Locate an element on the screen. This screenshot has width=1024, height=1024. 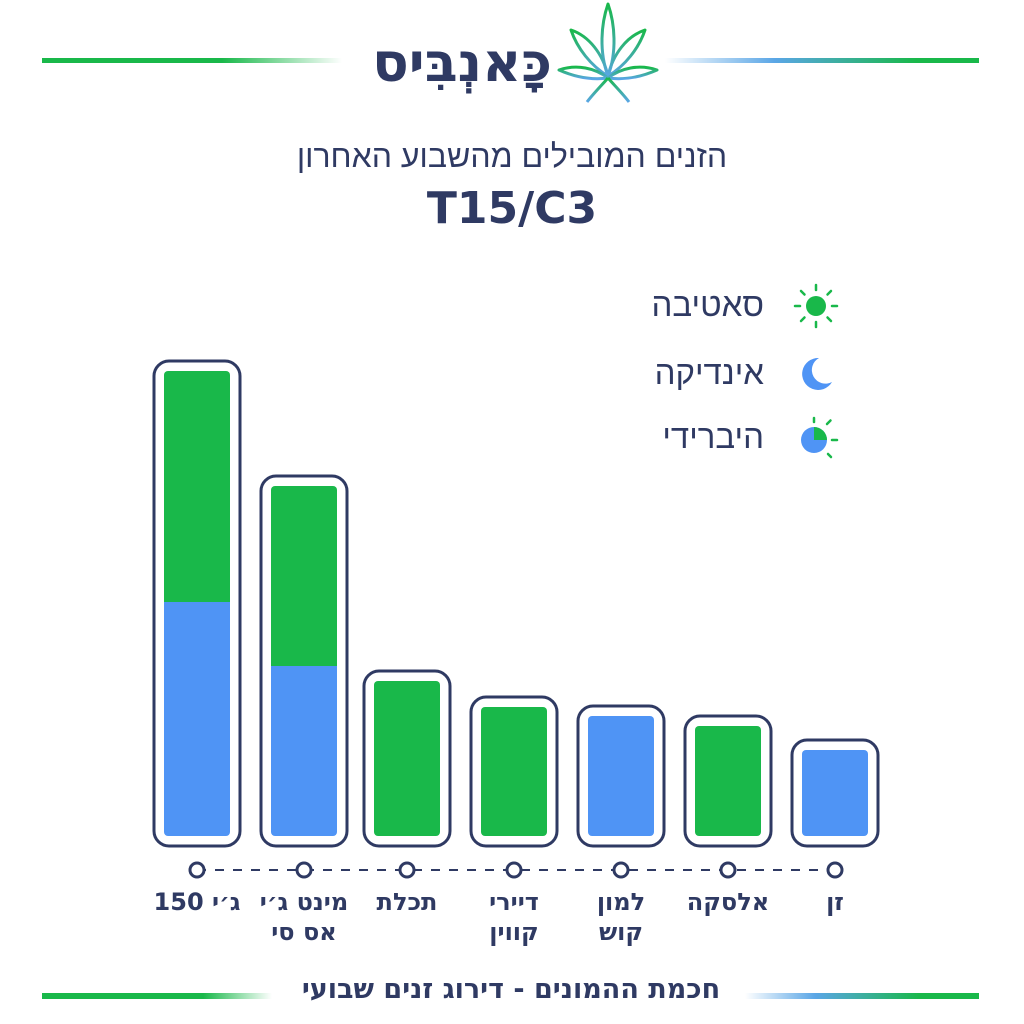
category-label: דיירי is located at coordinates (514, 902).